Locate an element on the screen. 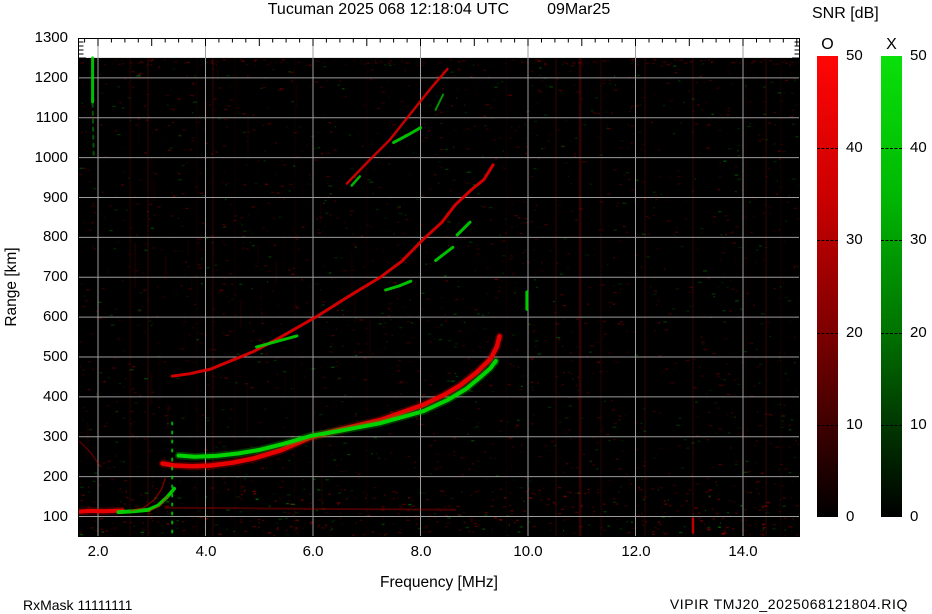 The width and height of the screenshot is (932, 614). x-tick-label: 6.0 is located at coordinates (313, 551).